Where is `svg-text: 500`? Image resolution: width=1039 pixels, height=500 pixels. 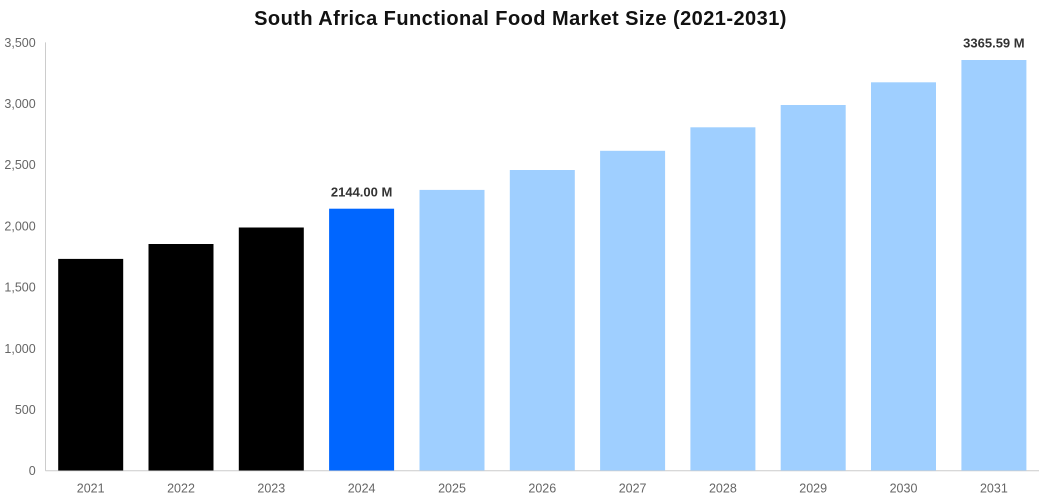
svg-text: 500 is located at coordinates (25, 410).